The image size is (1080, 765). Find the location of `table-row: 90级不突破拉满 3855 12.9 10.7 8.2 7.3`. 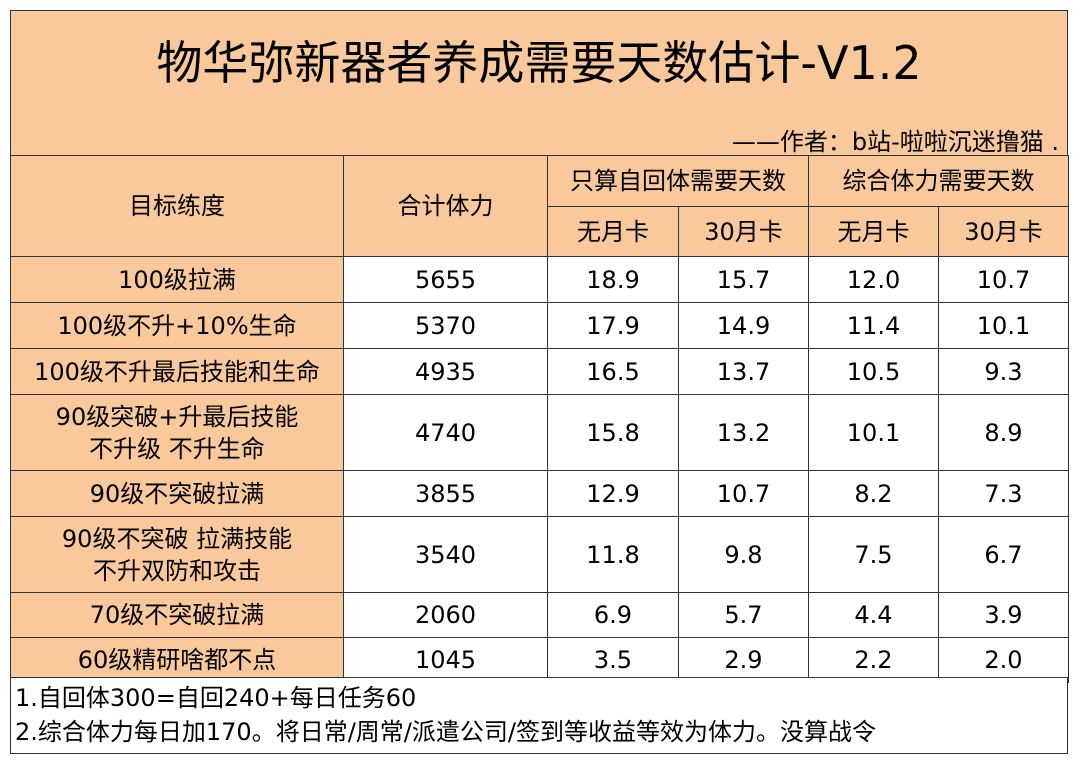

table-row: 90级不突破拉满 3855 12.9 10.7 8.2 7.3 is located at coordinates (539, 493).